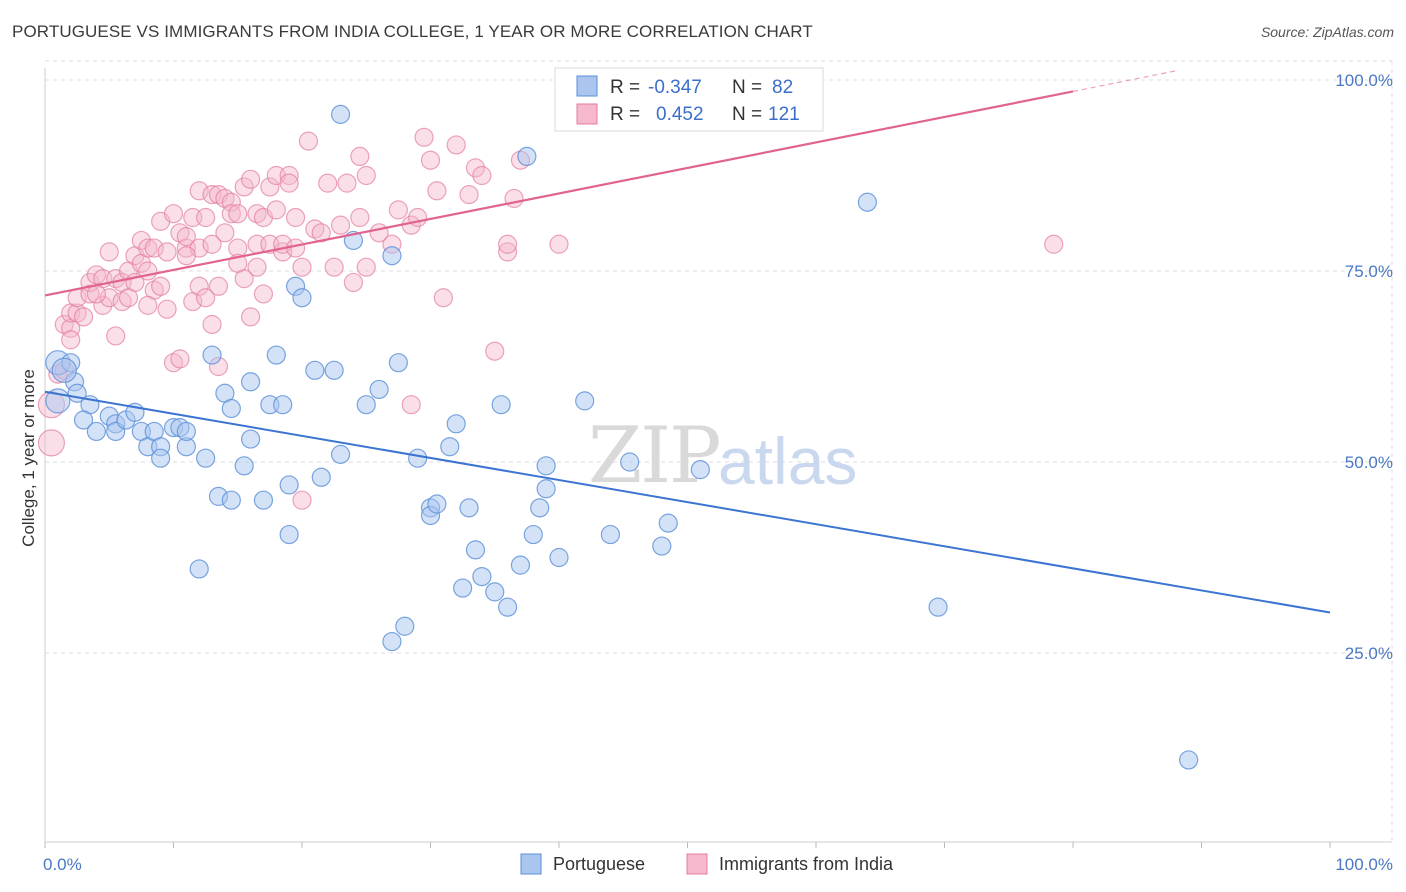 This screenshot has width=1406, height=892. Describe the element at coordinates (747, 87) in the screenshot. I see `legend-n-label-blue: N =` at that location.